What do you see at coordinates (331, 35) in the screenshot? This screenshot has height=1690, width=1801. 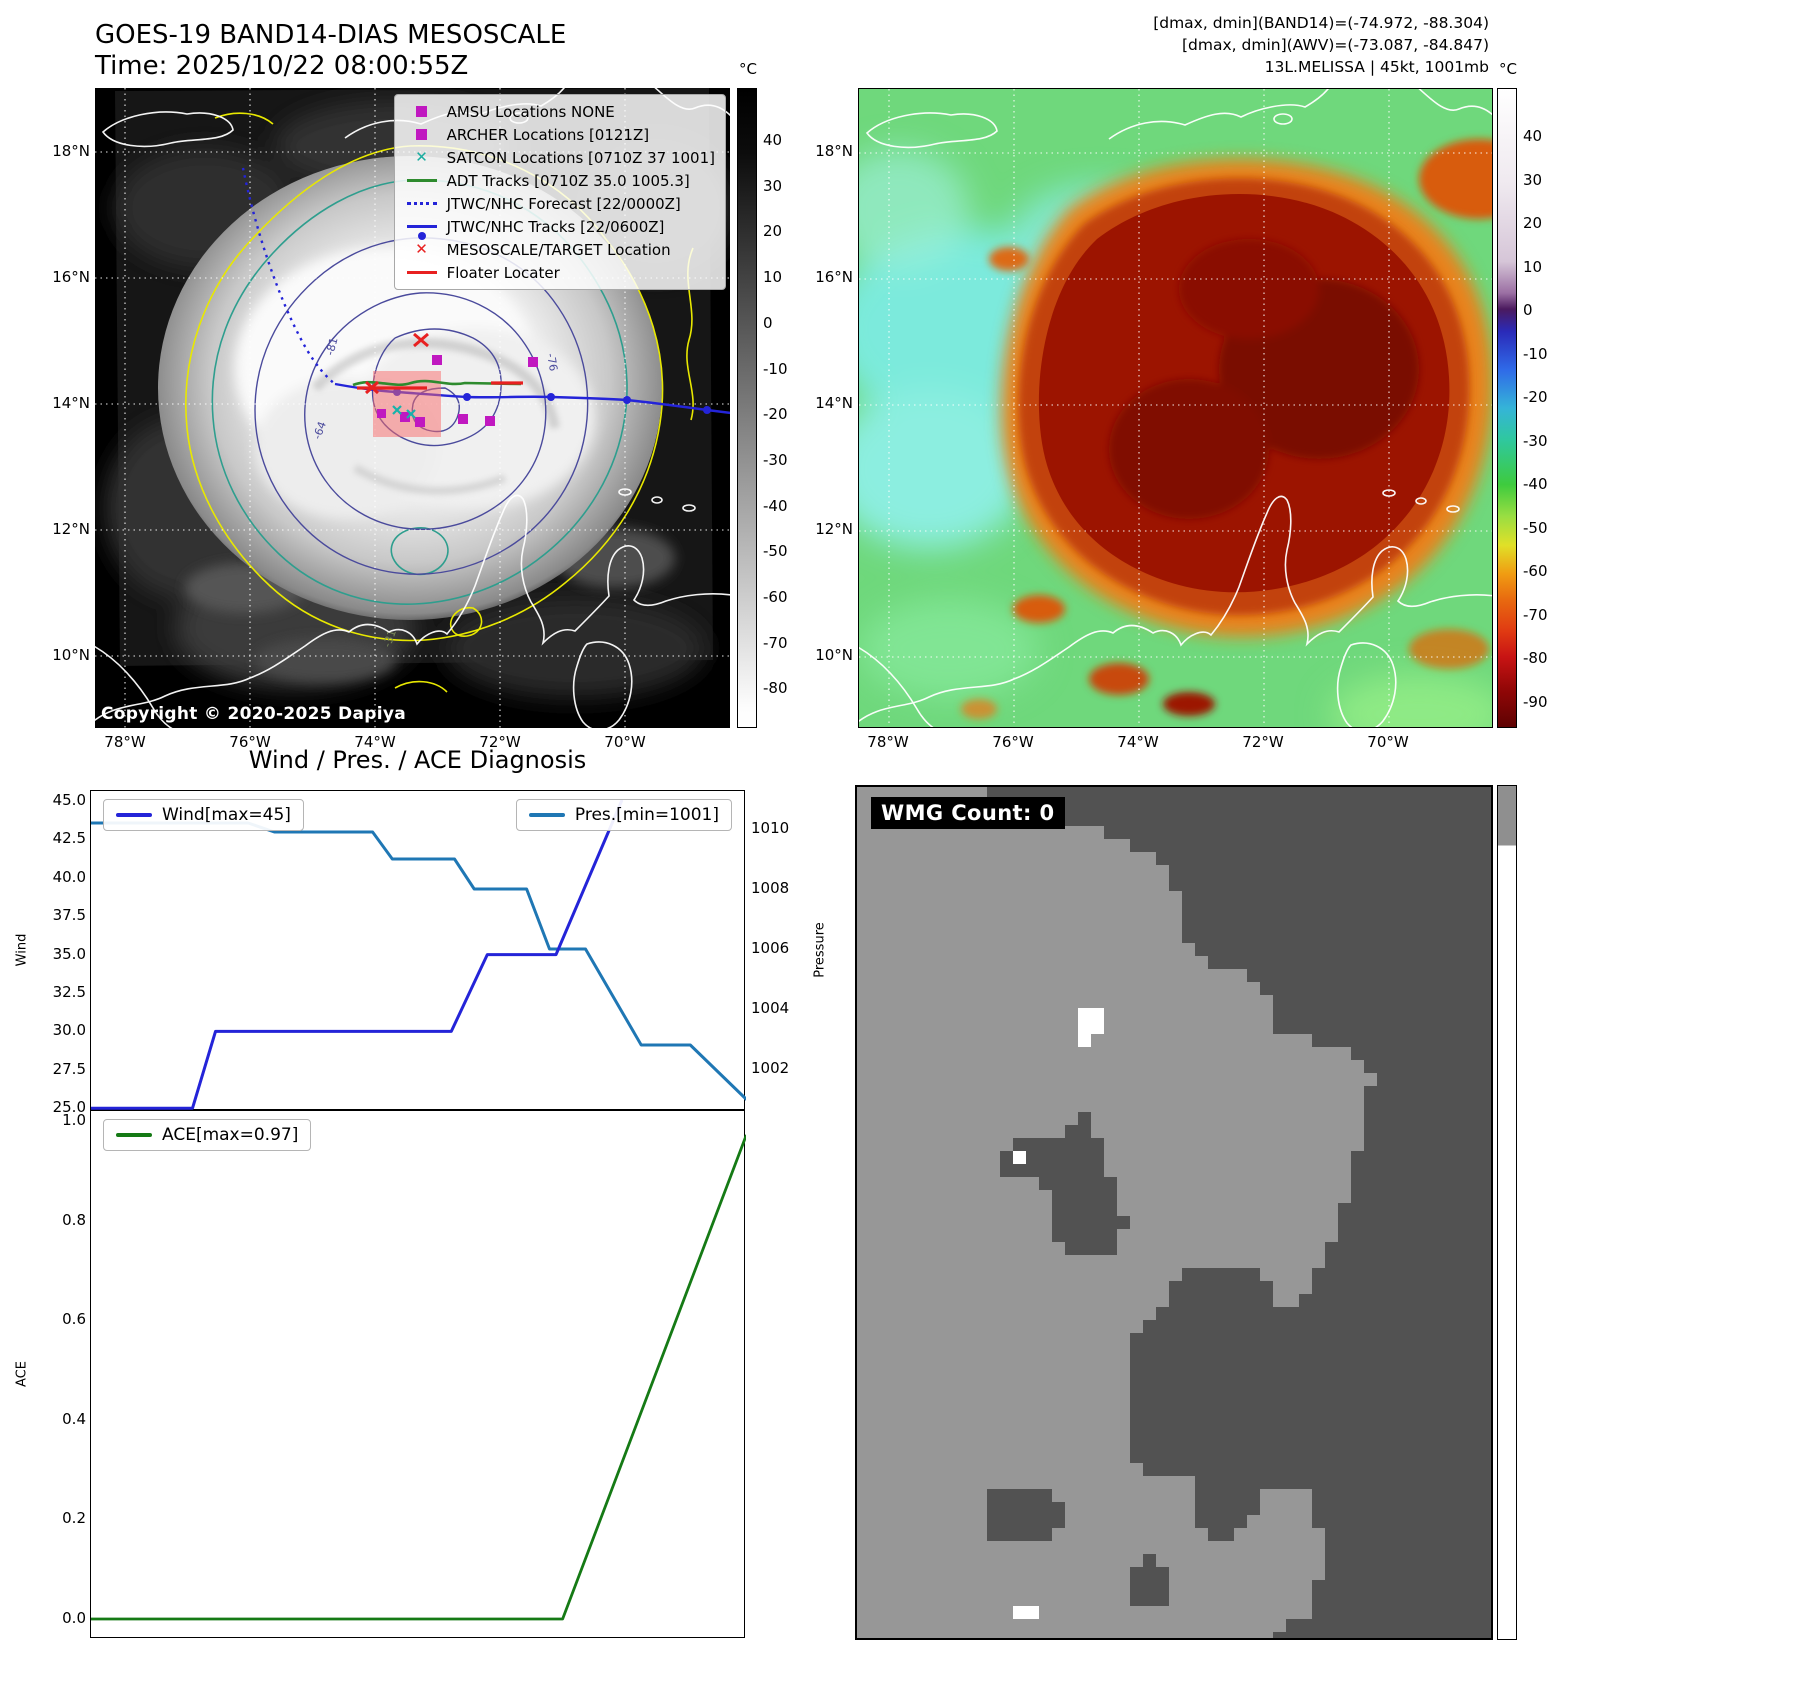 I see `band14-title: GOES-19 BAND14-DIAS MESOSCALE` at bounding box center [331, 35].